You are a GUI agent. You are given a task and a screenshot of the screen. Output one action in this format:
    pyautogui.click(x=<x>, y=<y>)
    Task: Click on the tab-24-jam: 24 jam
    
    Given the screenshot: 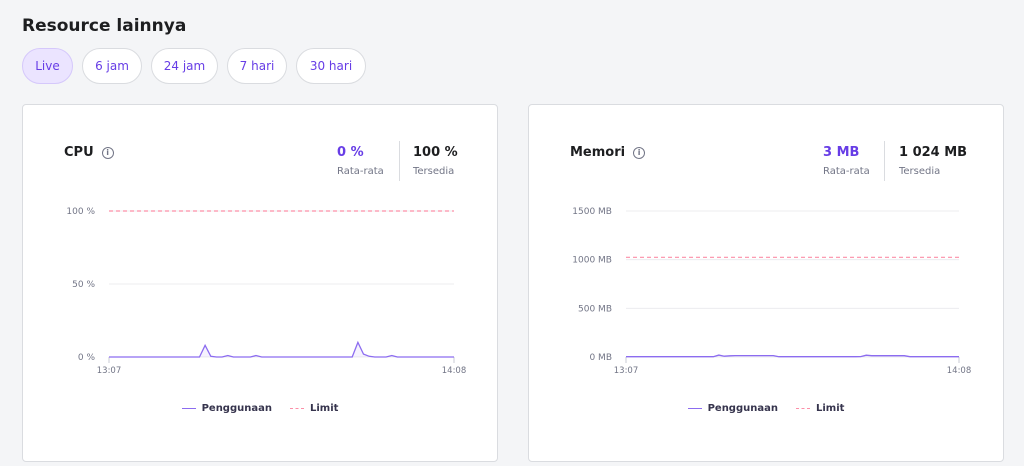 What is the action you would take?
    pyautogui.click(x=184, y=66)
    